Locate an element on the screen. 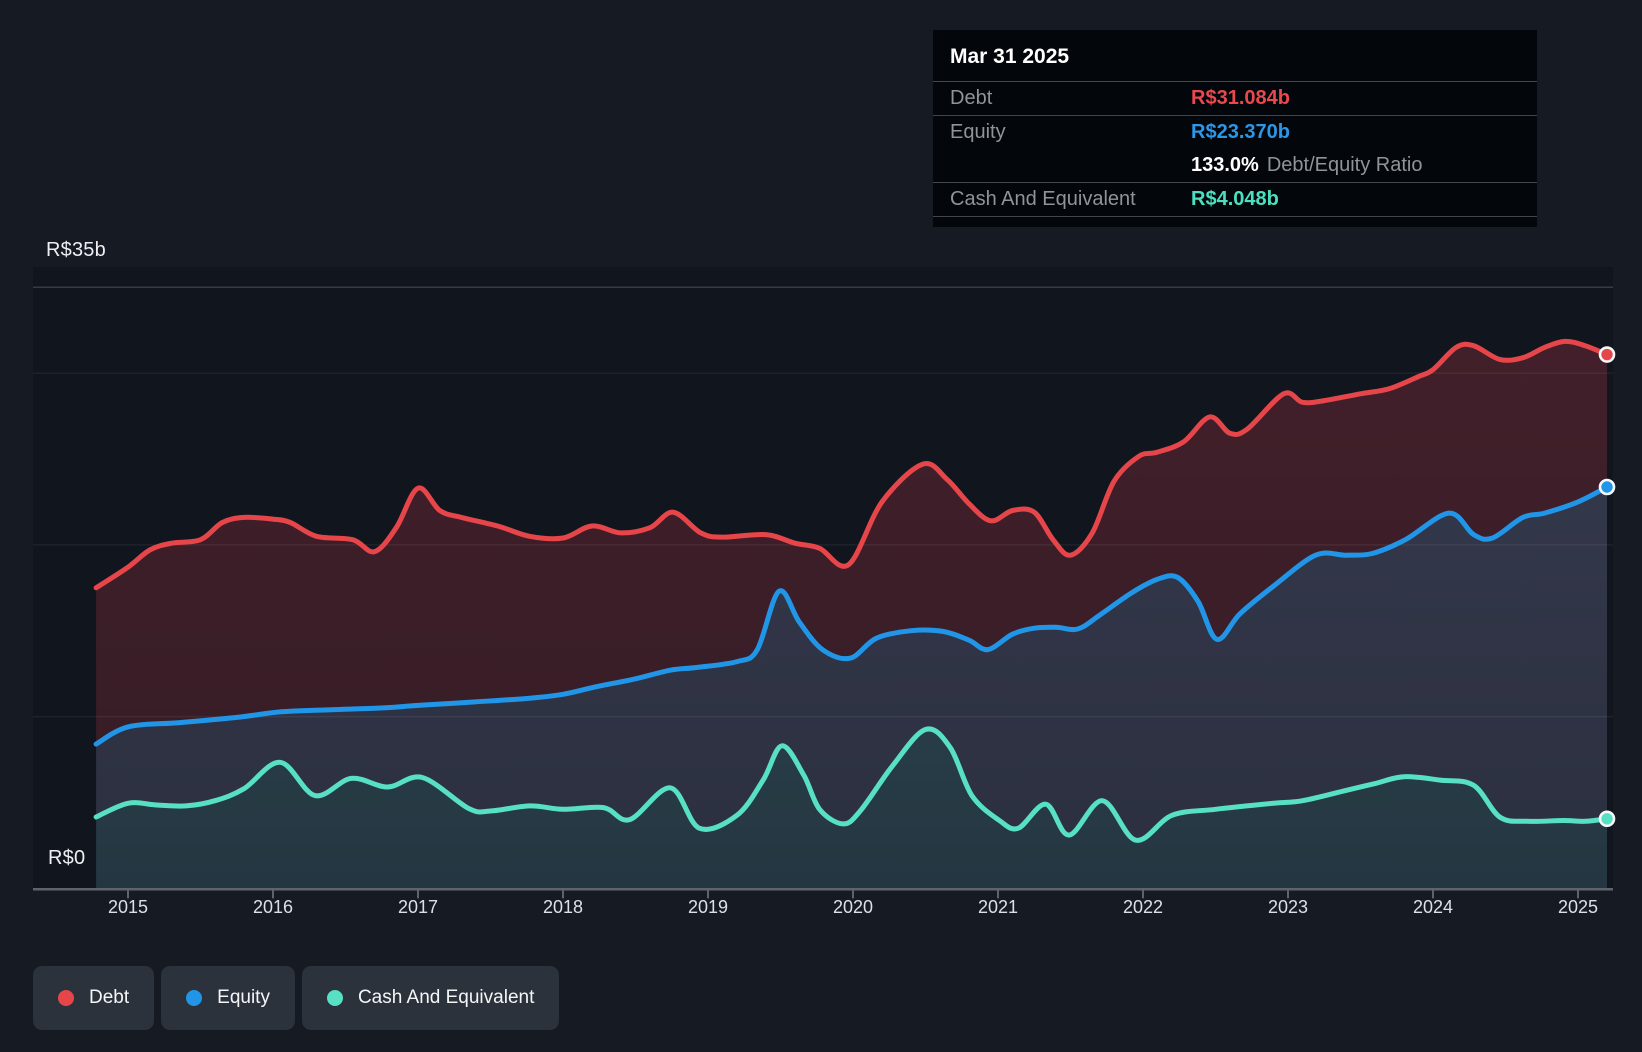  x-axis-year-label: 2019 is located at coordinates (708, 907).